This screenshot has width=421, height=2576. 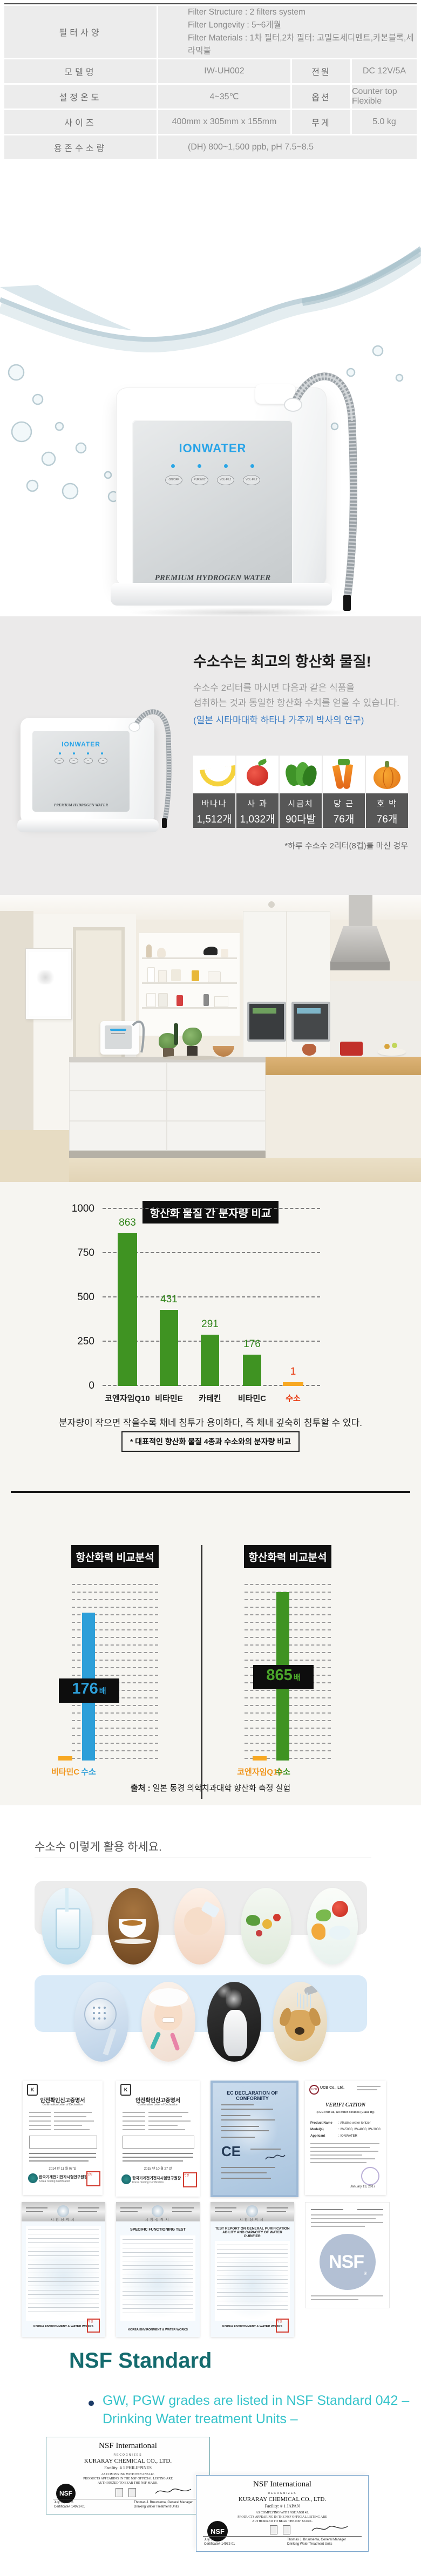 I want to click on spec-label: 사이즈, so click(x=80, y=122).